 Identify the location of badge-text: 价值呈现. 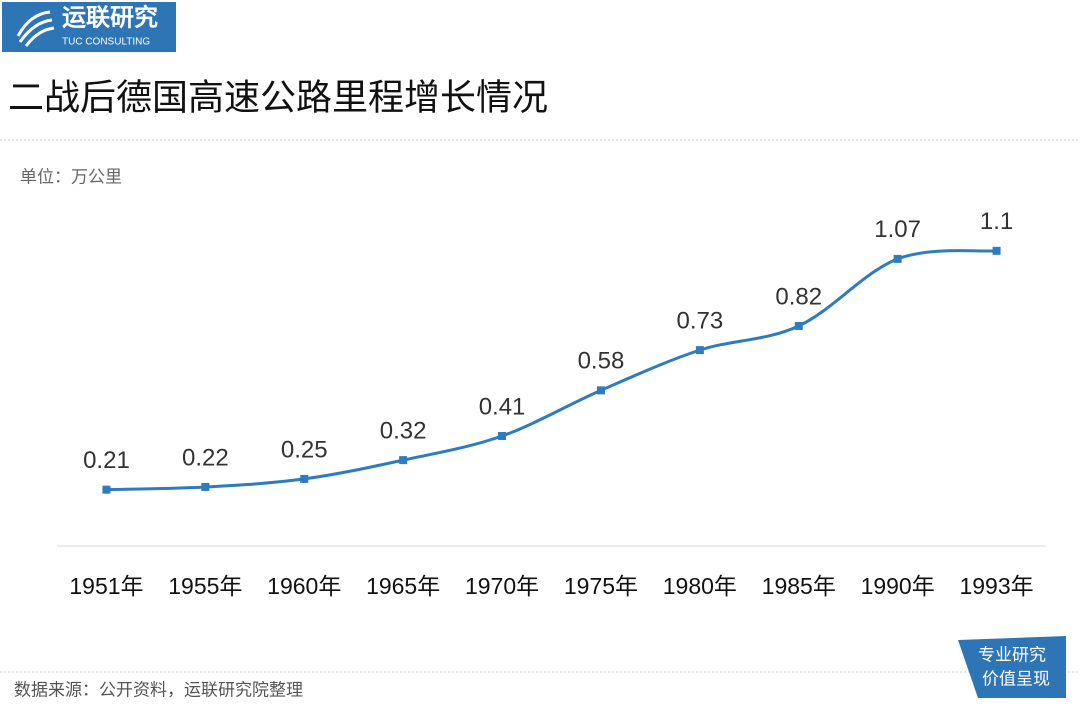
(1016, 678).